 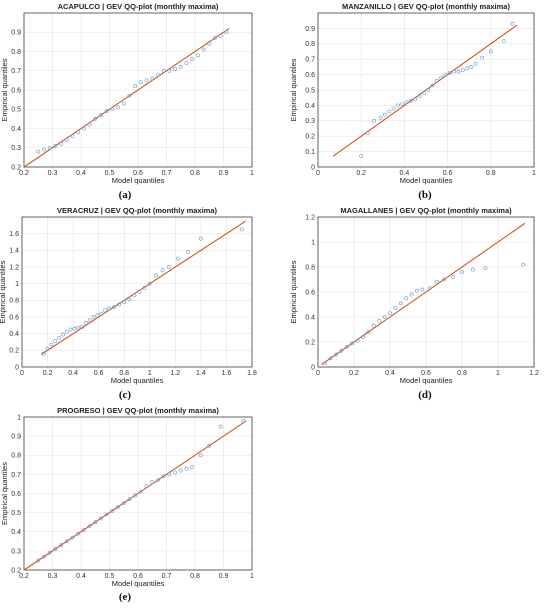 I want to click on x-tick-label-d: 0.2, so click(x=354, y=373).